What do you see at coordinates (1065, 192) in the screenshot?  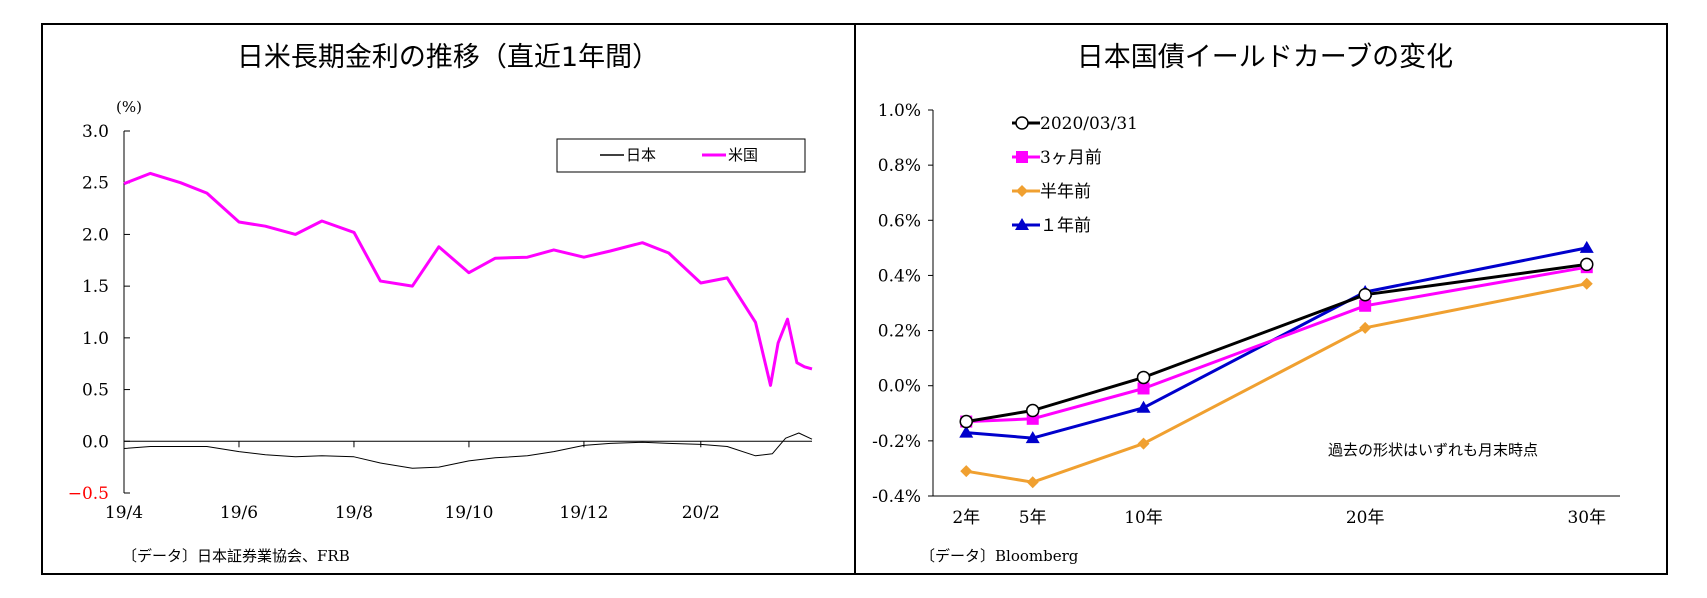 I see `legend-label-2: 半年前` at bounding box center [1065, 192].